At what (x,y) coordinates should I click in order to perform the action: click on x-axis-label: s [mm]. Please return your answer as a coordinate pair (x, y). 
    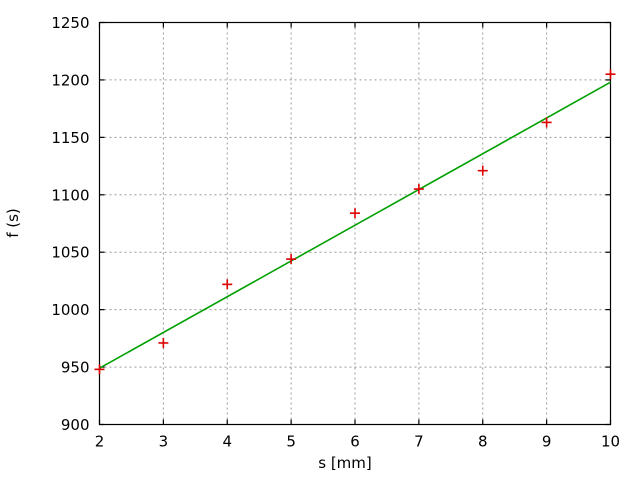
    Looking at the image, I should click on (345, 463).